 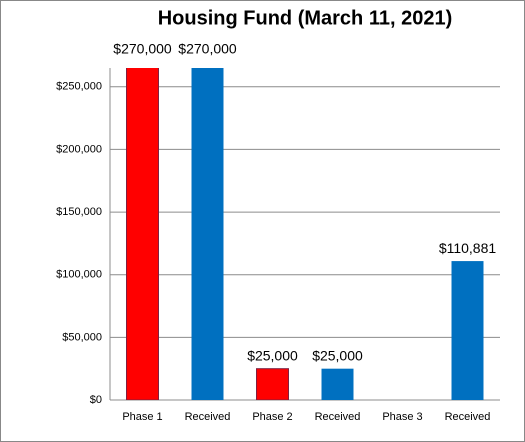 I want to click on chart-title: Housing Fund (March 11, 2021), so click(x=305, y=18).